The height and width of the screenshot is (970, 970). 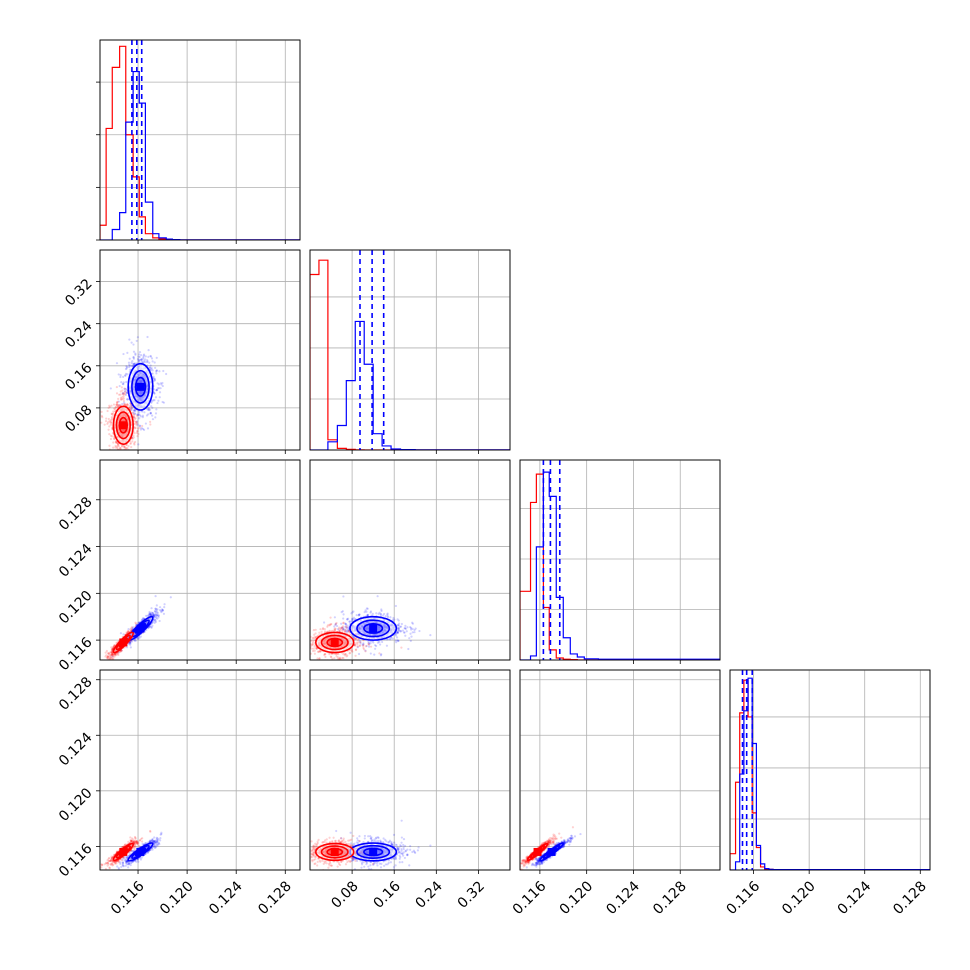 I want to click on x-tick-label: 0.08, so click(x=344, y=894).